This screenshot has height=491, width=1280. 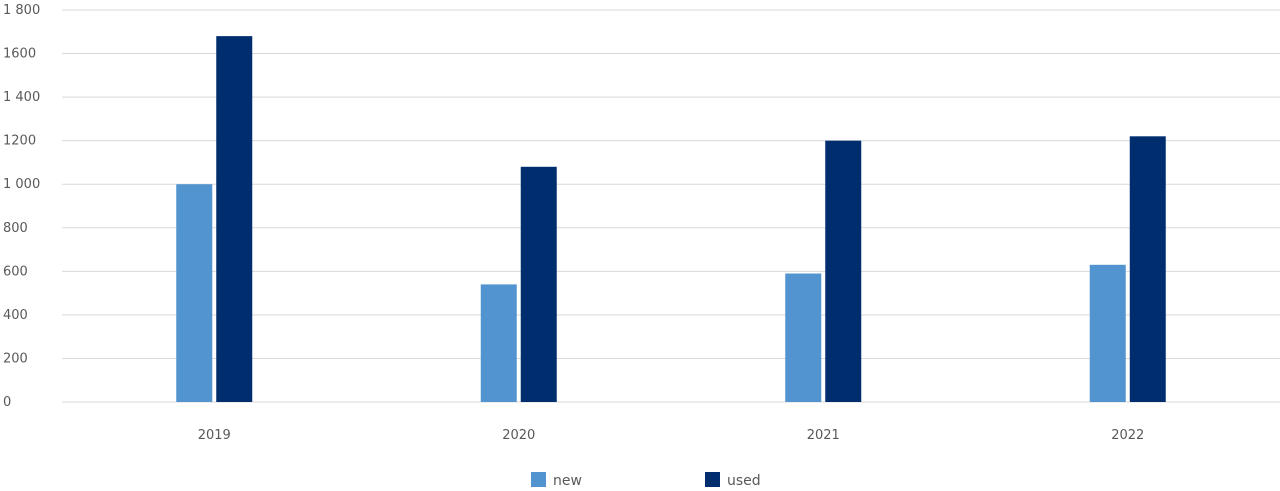 What do you see at coordinates (15, 228) in the screenshot?
I see `y-tick-label: 800` at bounding box center [15, 228].